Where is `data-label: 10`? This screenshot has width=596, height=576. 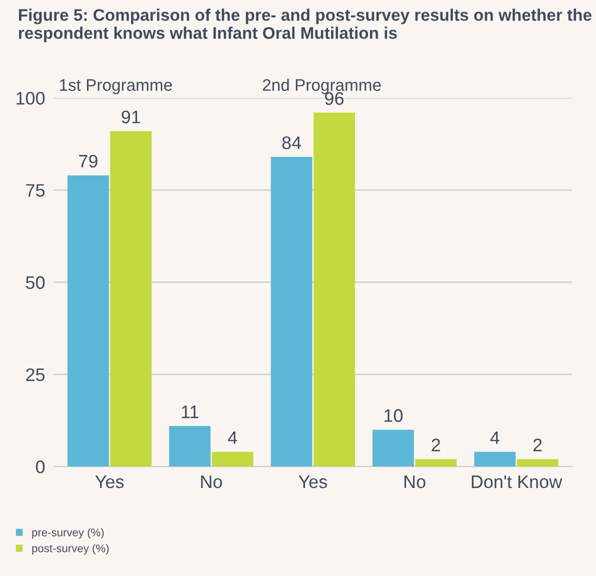 data-label: 10 is located at coordinates (393, 415).